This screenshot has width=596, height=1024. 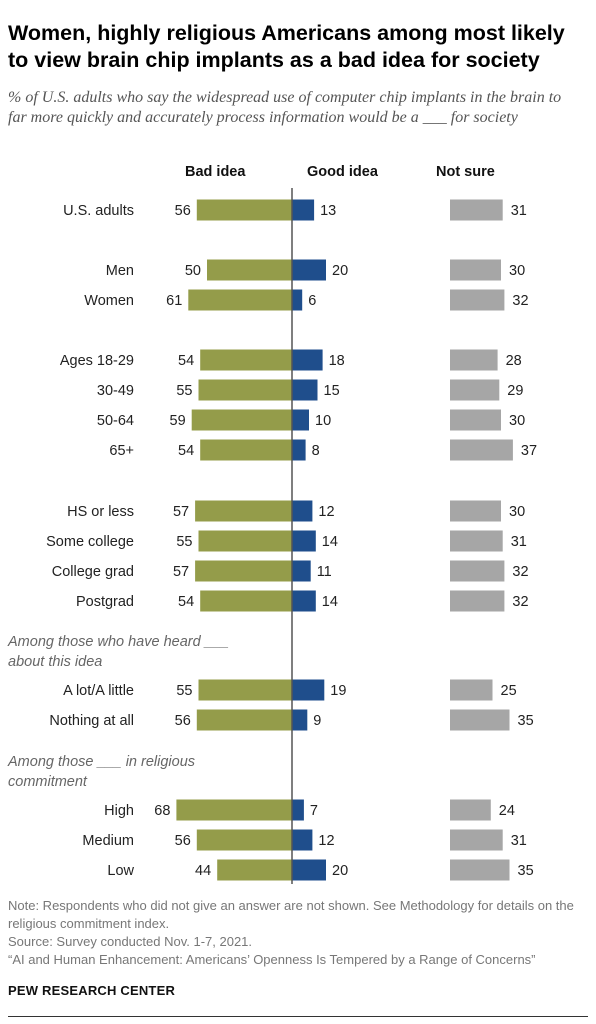 What do you see at coordinates (471, 690) in the screenshot?
I see `not-sure-bar-a-lot-a-little` at bounding box center [471, 690].